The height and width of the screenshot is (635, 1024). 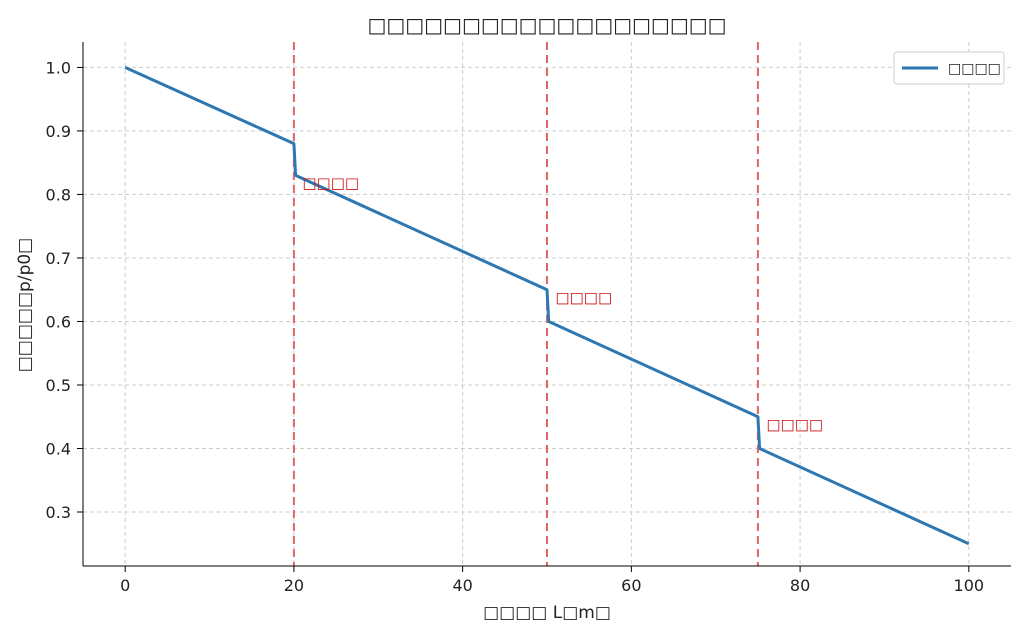 I want to click on x-tick-label: 40, so click(x=462, y=585).